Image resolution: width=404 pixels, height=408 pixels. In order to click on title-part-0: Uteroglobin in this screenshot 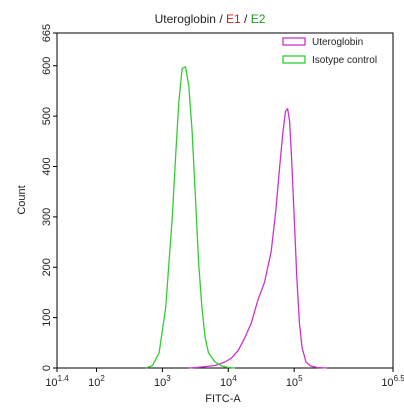, I will do `click(185, 19)`.